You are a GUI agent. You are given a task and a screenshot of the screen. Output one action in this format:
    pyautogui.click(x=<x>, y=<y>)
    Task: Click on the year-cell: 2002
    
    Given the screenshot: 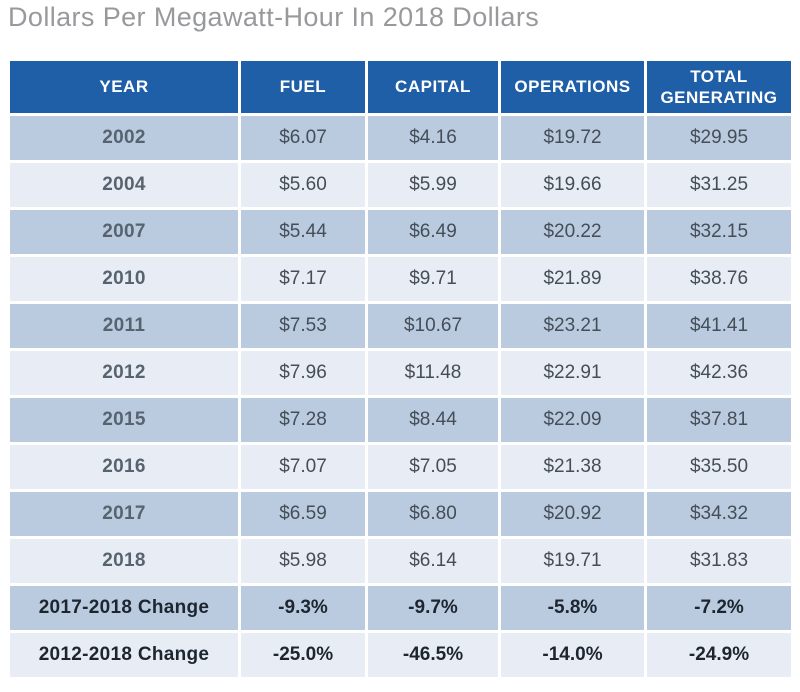 What is the action you would take?
    pyautogui.click(x=124, y=138)
    